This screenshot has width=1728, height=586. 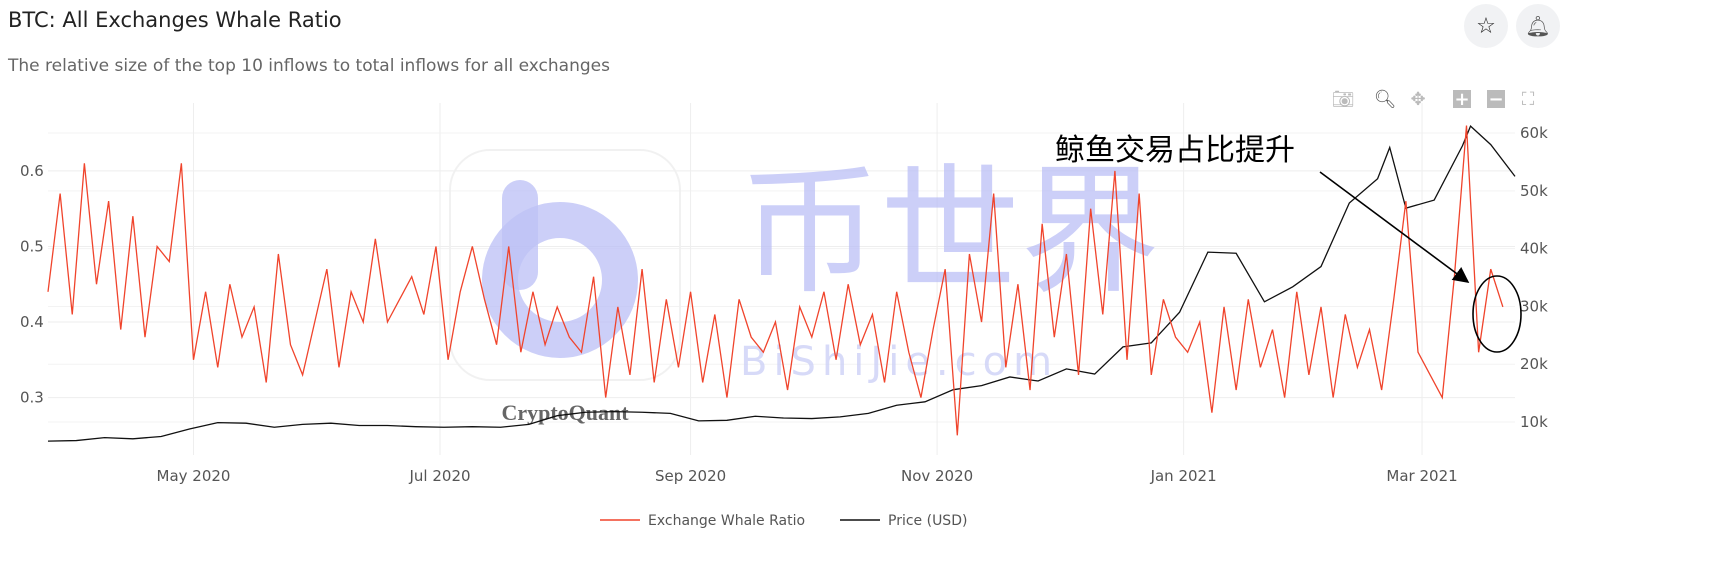 What do you see at coordinates (194, 476) in the screenshot?
I see `x-tick-label: May 2020` at bounding box center [194, 476].